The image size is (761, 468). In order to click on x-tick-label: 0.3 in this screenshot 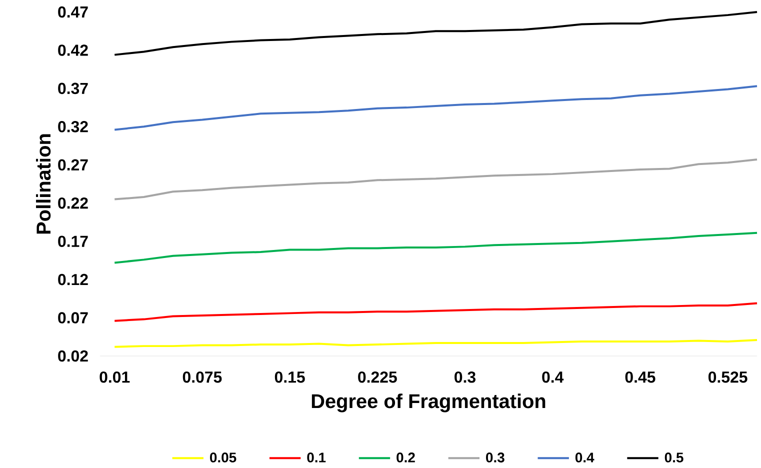, I will do `click(465, 377)`.